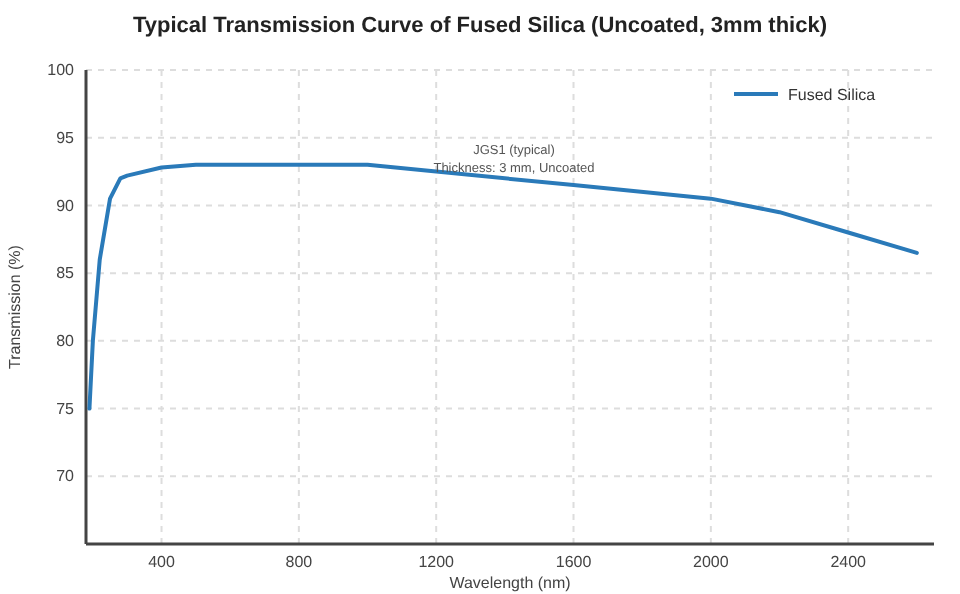  What do you see at coordinates (66, 408) in the screenshot?
I see `y-tick-label: 75` at bounding box center [66, 408].